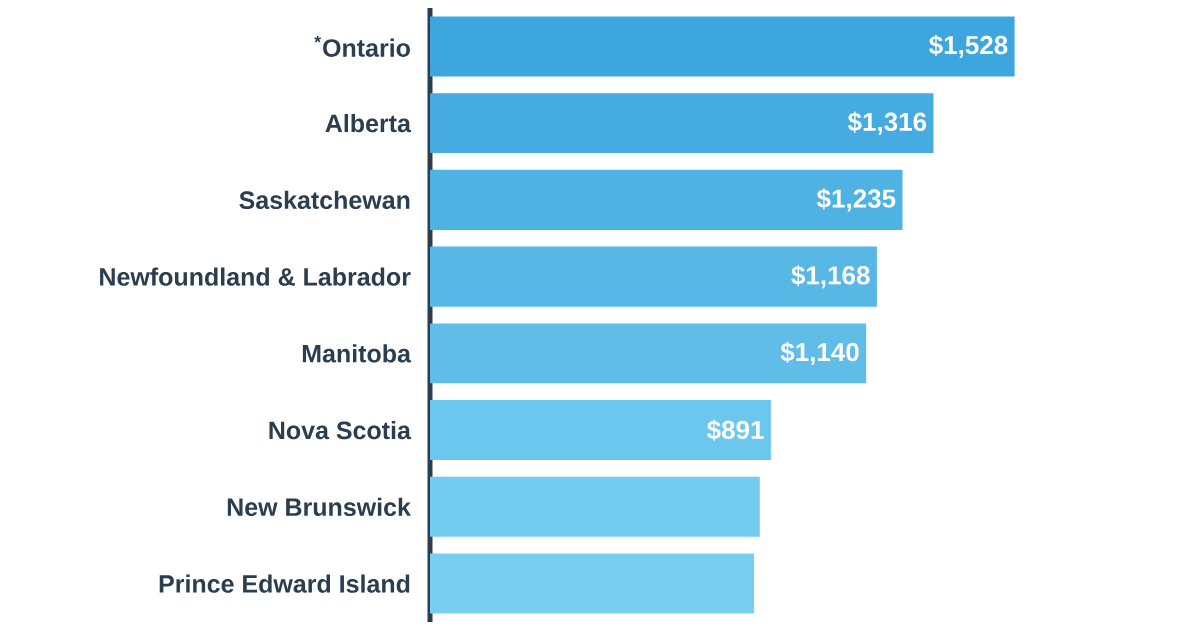  Describe the element at coordinates (968, 46) in the screenshot. I see `data-label: $1,528` at that location.